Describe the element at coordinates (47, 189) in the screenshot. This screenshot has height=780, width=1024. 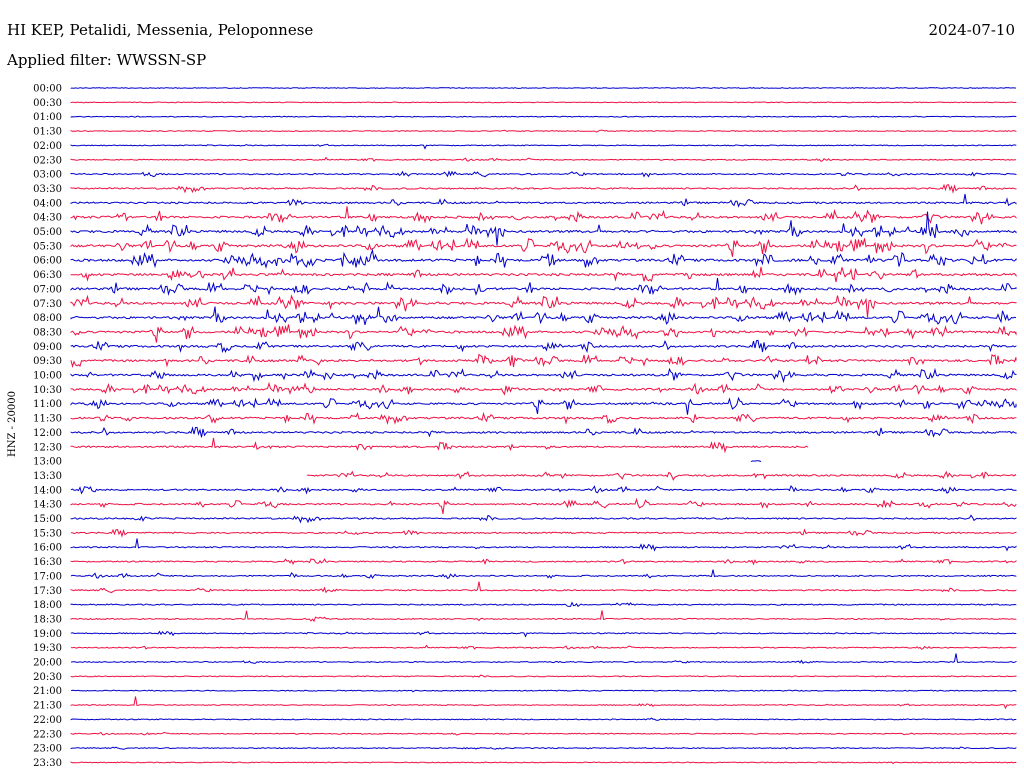
I see `time-tick-label: 03:30` at that location.